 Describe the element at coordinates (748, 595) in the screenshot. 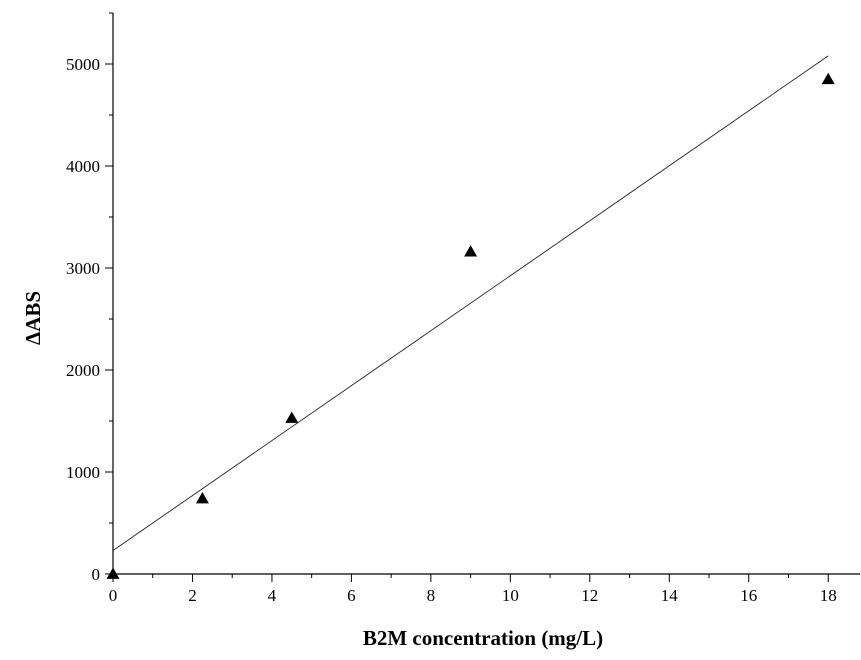

I see `x-tick-label: 16` at that location.